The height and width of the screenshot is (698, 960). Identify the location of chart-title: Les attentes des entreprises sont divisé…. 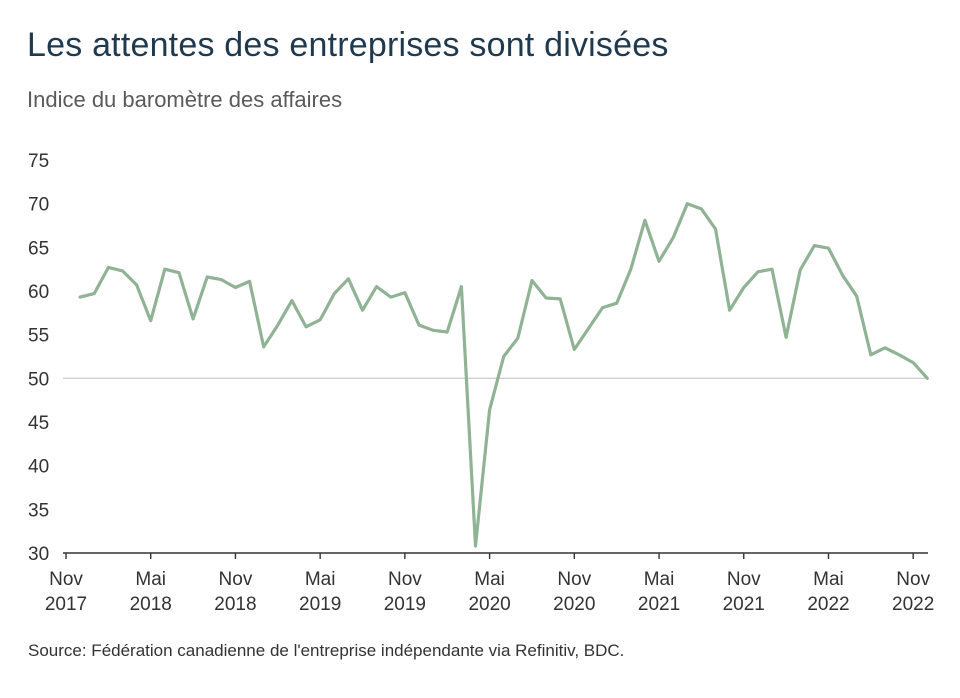
(348, 45).